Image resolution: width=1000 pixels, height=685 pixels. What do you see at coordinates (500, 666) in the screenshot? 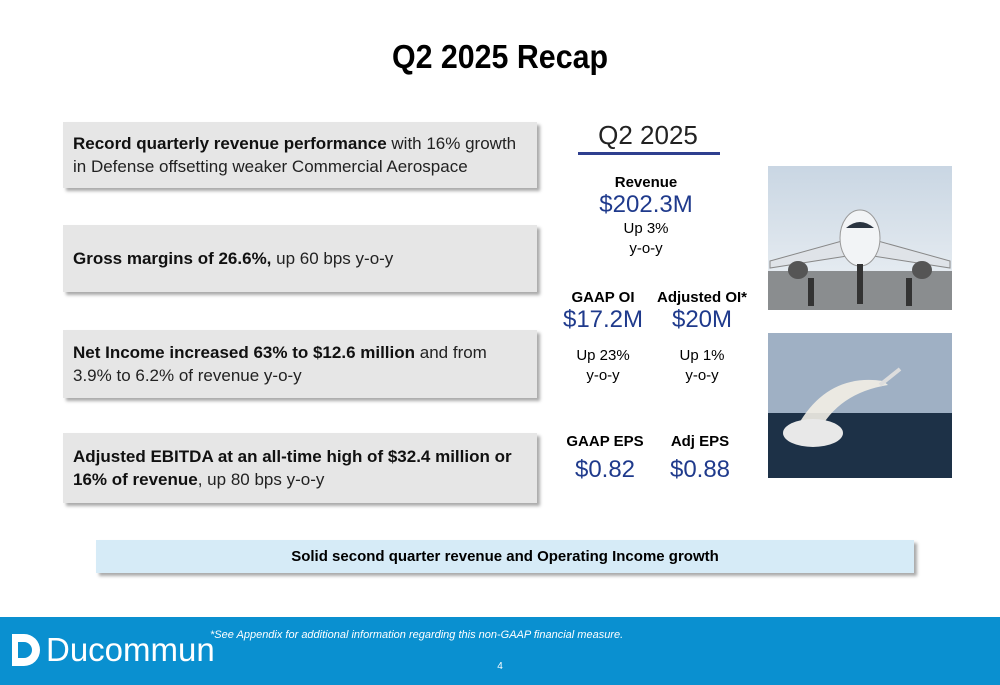
I see `page-number: 4` at bounding box center [500, 666].